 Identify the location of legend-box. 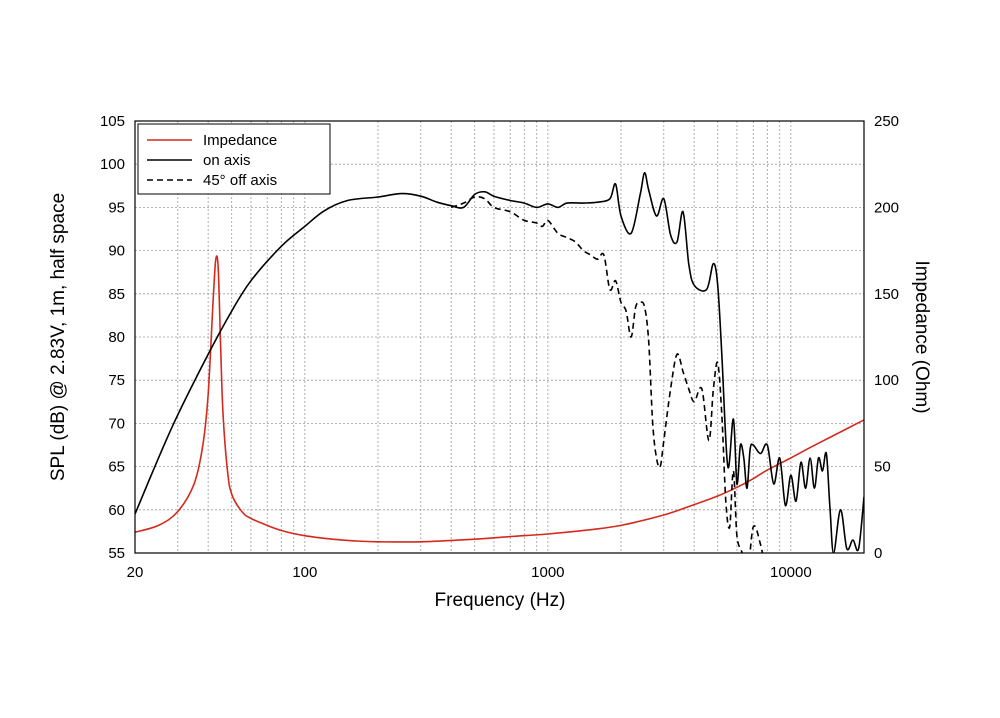
(234, 159).